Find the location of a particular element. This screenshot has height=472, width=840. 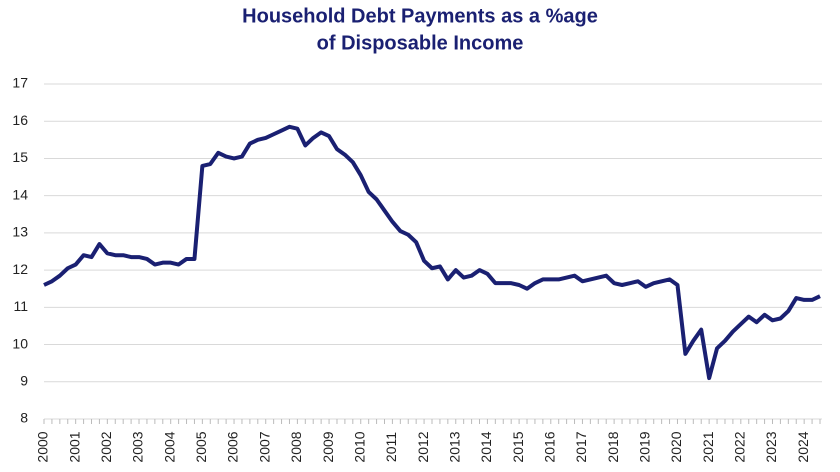

x-tick-label: 2014 is located at coordinates (486, 446).